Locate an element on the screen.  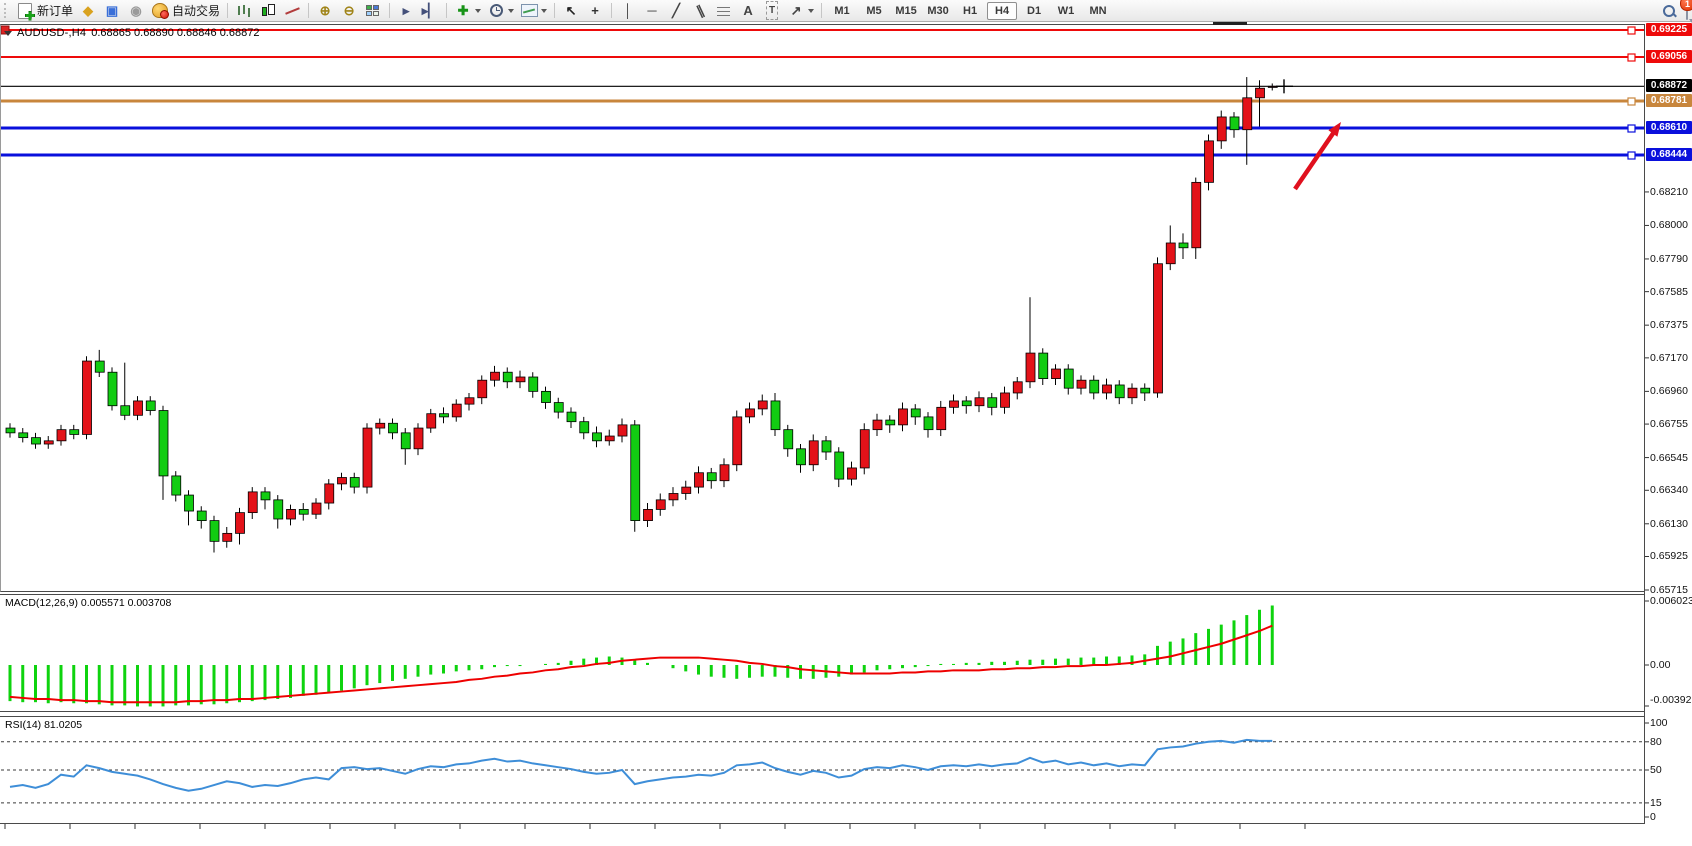
indicators-button: ✚ is located at coordinates (467, 10).